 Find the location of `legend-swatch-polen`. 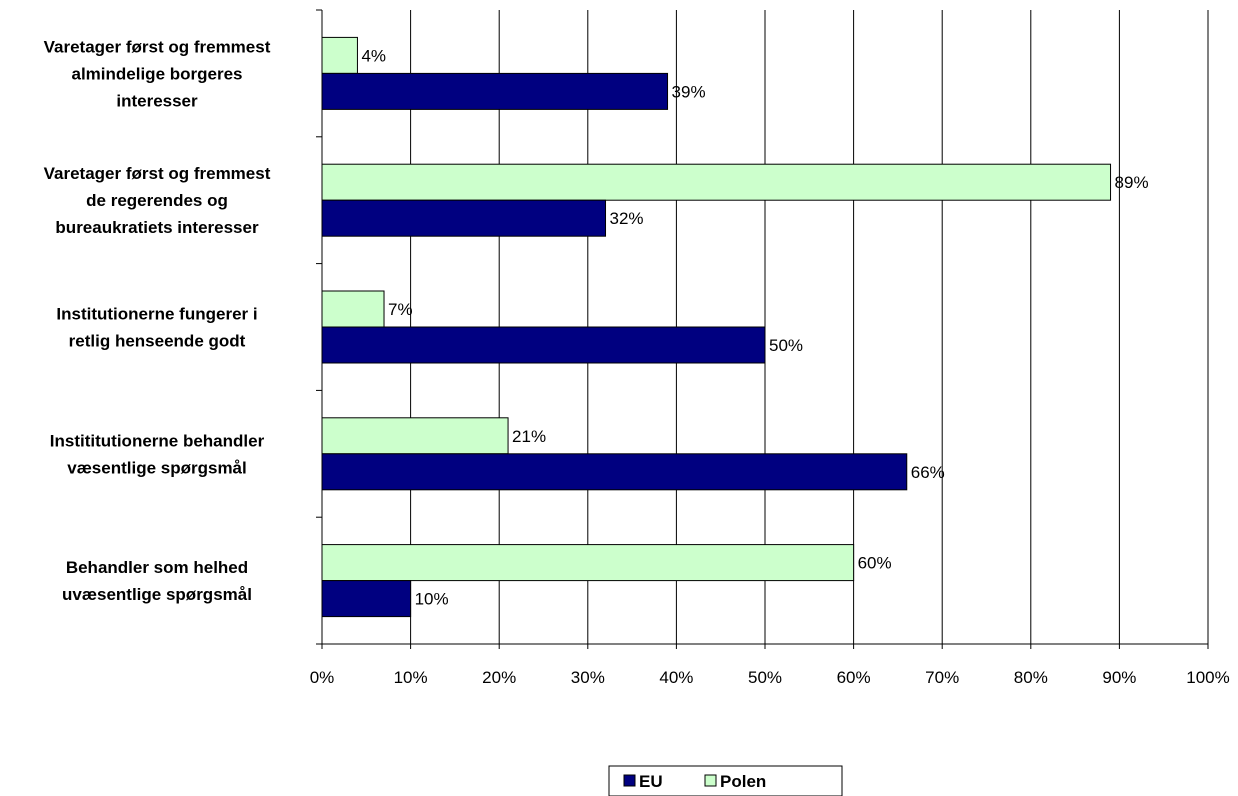

legend-swatch-polen is located at coordinates (710, 780).